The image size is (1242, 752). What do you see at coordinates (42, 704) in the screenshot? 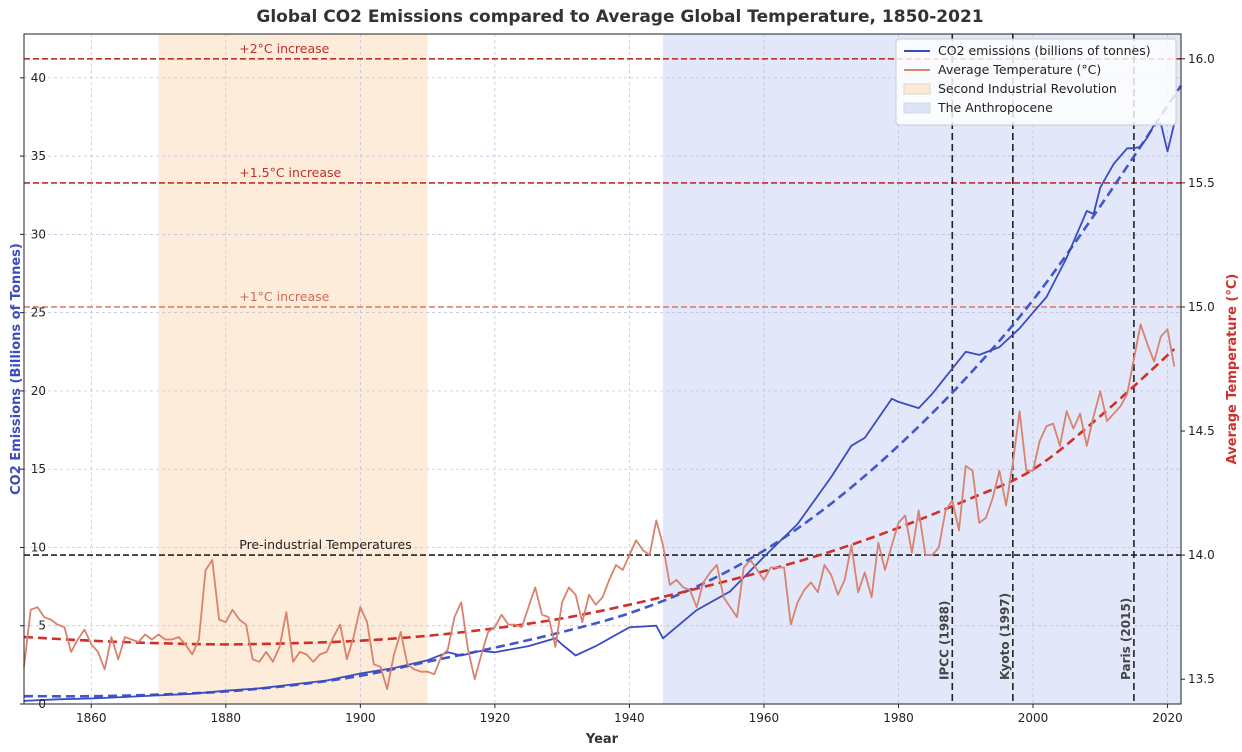
I see `y-left-tick-label-0: 0` at bounding box center [42, 704].